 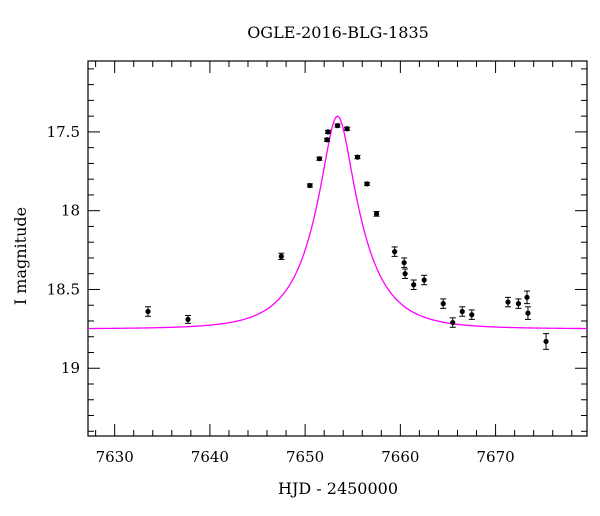 I want to click on y-tick-label: 17.5, so click(x=63, y=132).